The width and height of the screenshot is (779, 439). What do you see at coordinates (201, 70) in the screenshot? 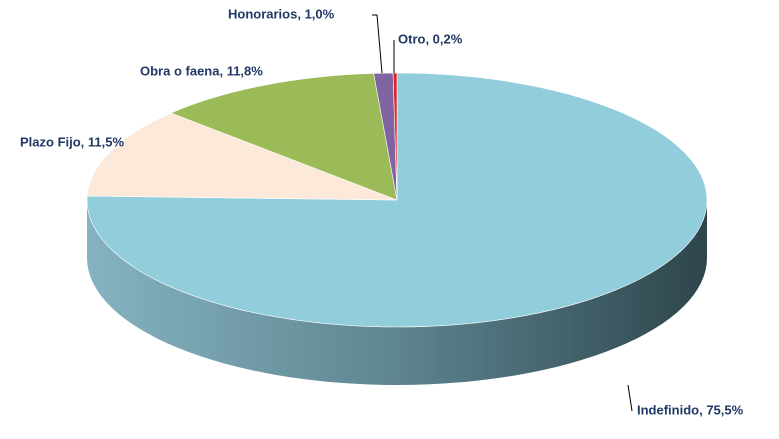
I see `data-label: Obra o faena, 11,8%` at bounding box center [201, 70].